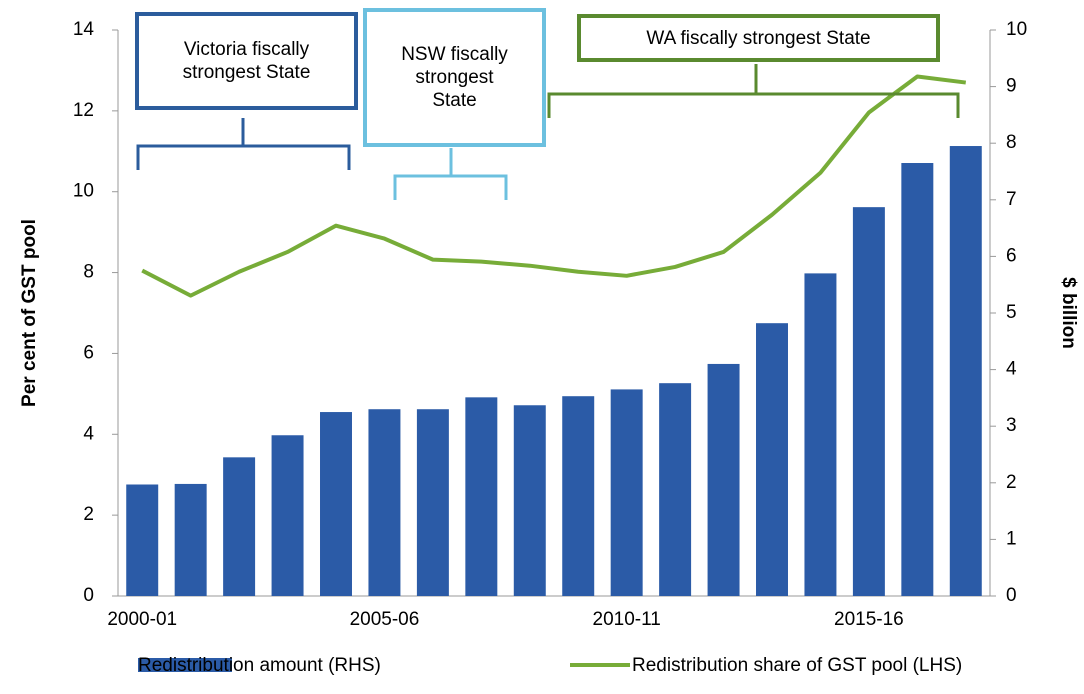 Image resolution: width=1084 pixels, height=694 pixels. What do you see at coordinates (84, 29) in the screenshot?
I see `y-tick-label: 14` at bounding box center [84, 29].